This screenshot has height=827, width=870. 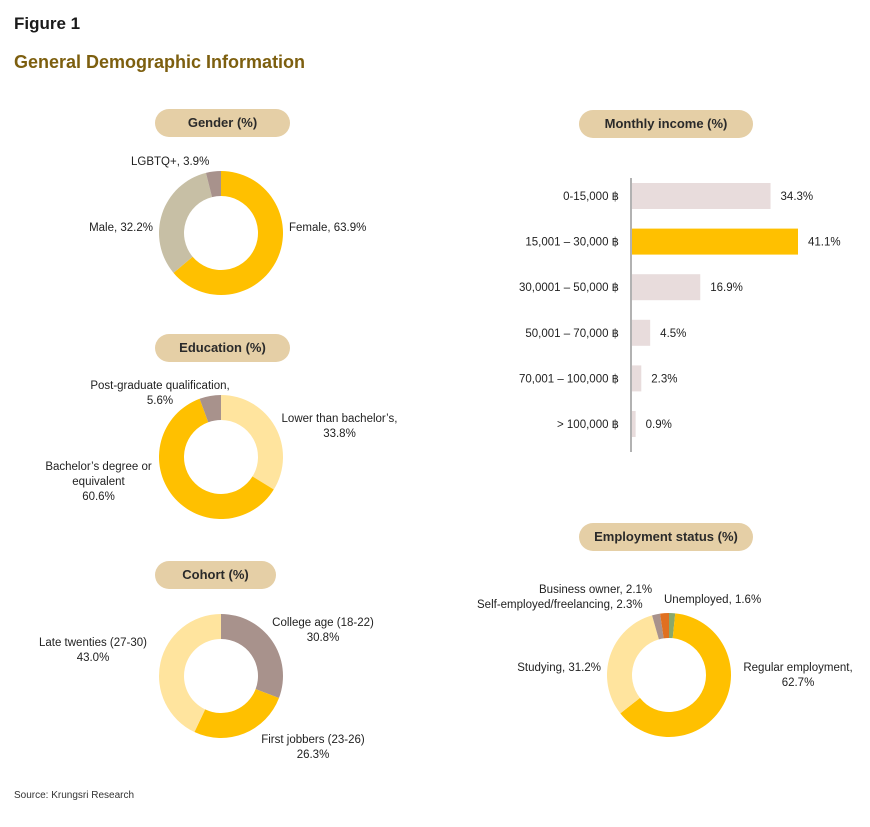 What do you see at coordinates (160, 62) in the screenshot?
I see `figure-title: General Demographic Information` at bounding box center [160, 62].